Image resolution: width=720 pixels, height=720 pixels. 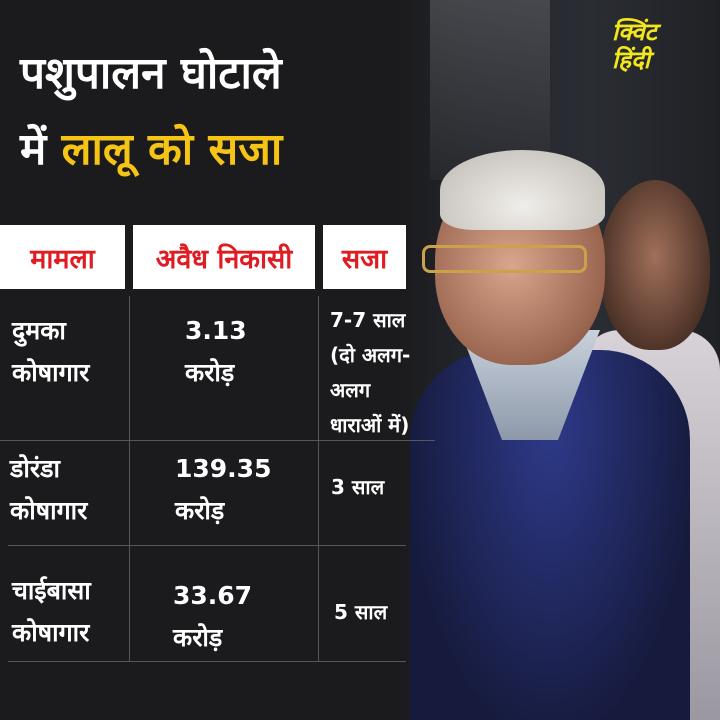 I want to click on case-cell: डोरंडा कोषागार, so click(x=49, y=489).